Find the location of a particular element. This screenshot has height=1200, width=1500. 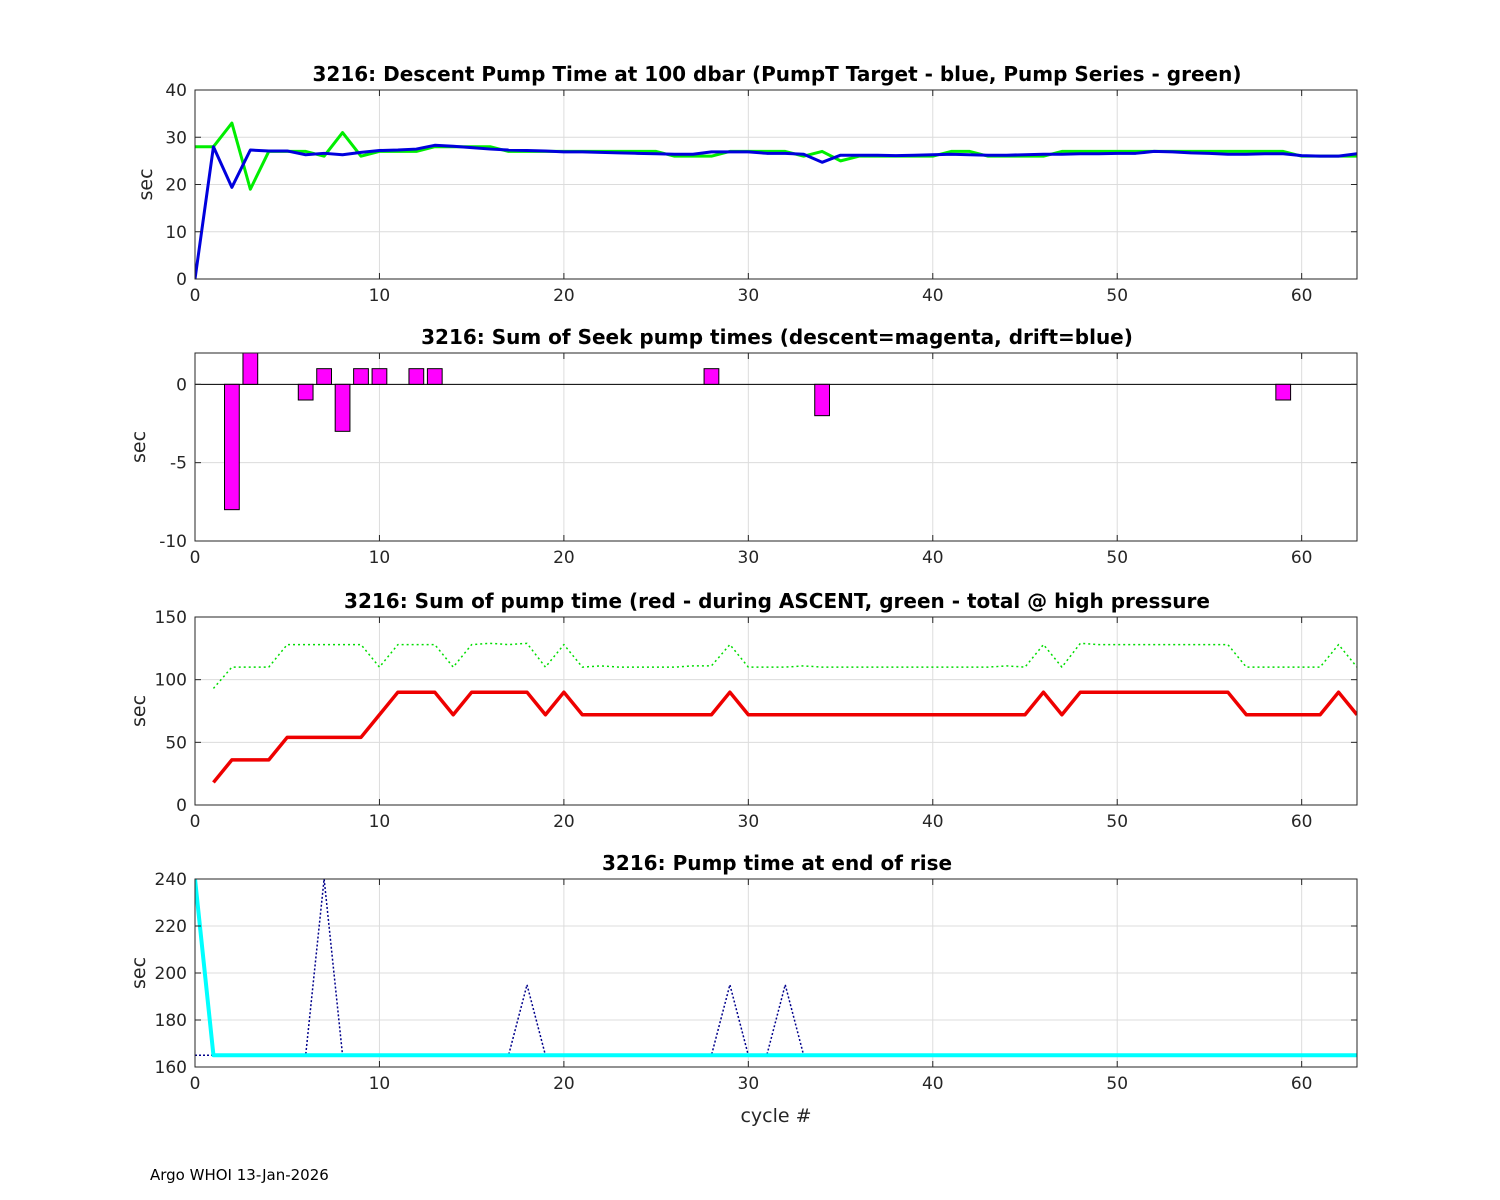

y-tick-label: -5 is located at coordinates (178, 464).